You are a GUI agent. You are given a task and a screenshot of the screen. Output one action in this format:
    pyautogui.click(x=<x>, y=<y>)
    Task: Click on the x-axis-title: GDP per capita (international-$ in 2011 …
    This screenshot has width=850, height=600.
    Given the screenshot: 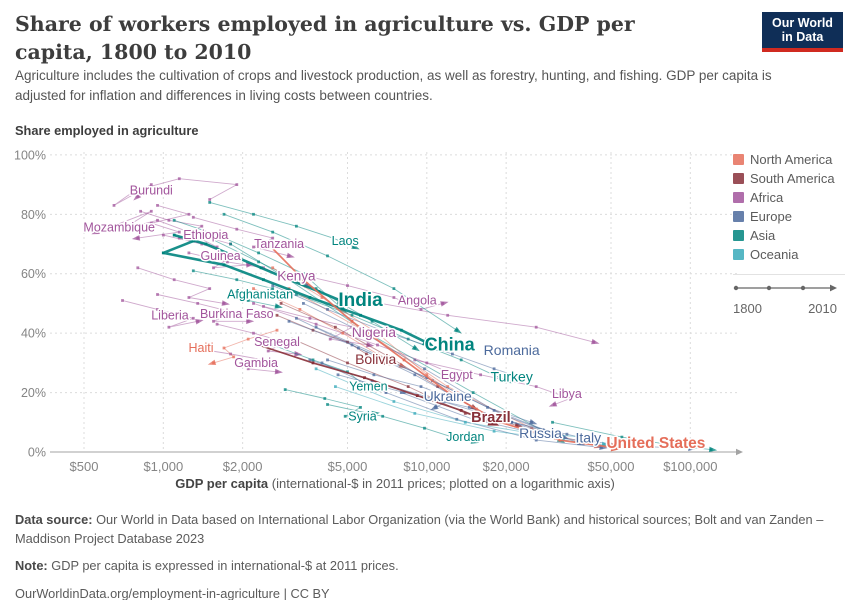 What is the action you would take?
    pyautogui.click(x=395, y=483)
    